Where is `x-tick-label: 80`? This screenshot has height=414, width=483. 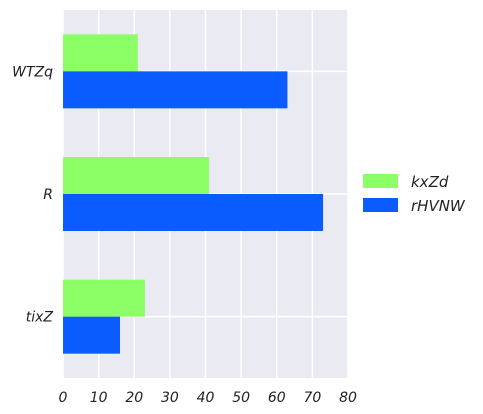
x-tick-label: 80 is located at coordinates (348, 398).